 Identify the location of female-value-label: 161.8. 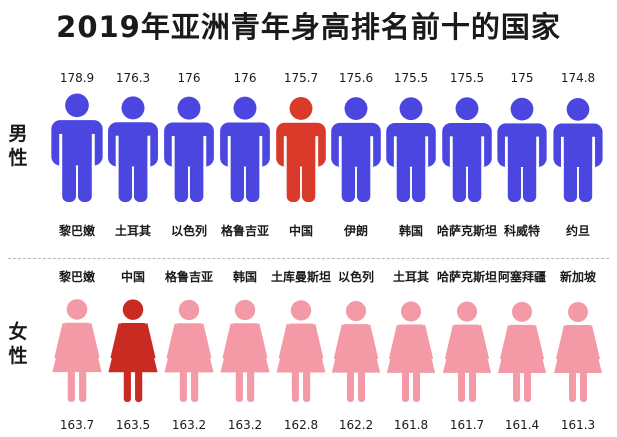
(411, 425).